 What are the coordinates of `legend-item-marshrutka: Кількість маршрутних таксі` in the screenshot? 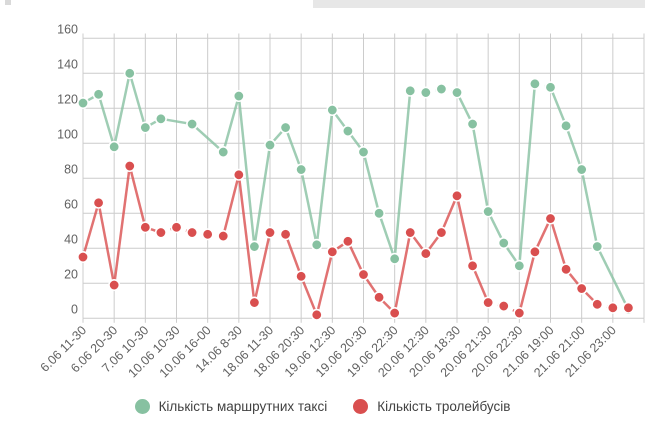 It's located at (231, 406).